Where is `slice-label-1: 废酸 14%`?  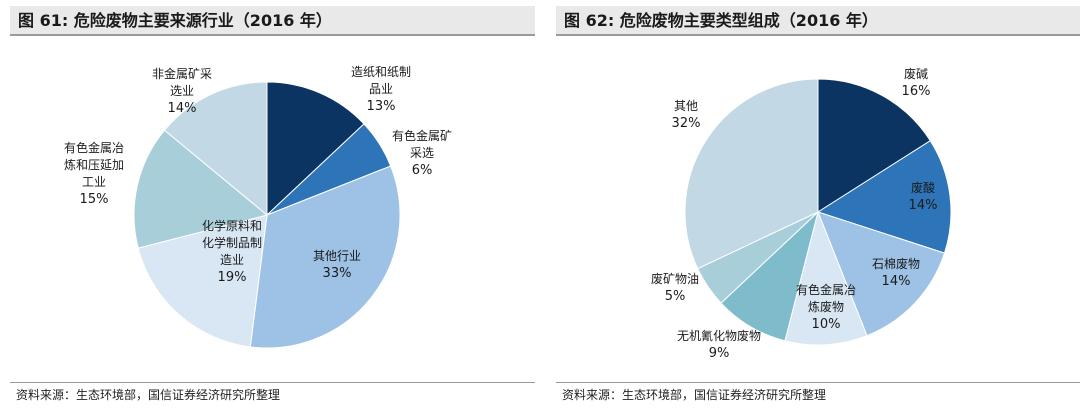
slice-label-1: 废酸 14% is located at coordinates (923, 196).